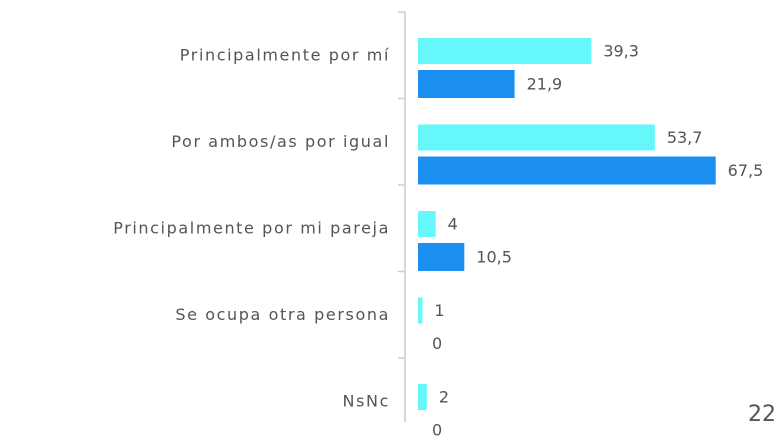 The height and width of the screenshot is (444, 784). What do you see at coordinates (251, 228) in the screenshot?
I see `category-label: Principalmente por mi pareja` at bounding box center [251, 228].